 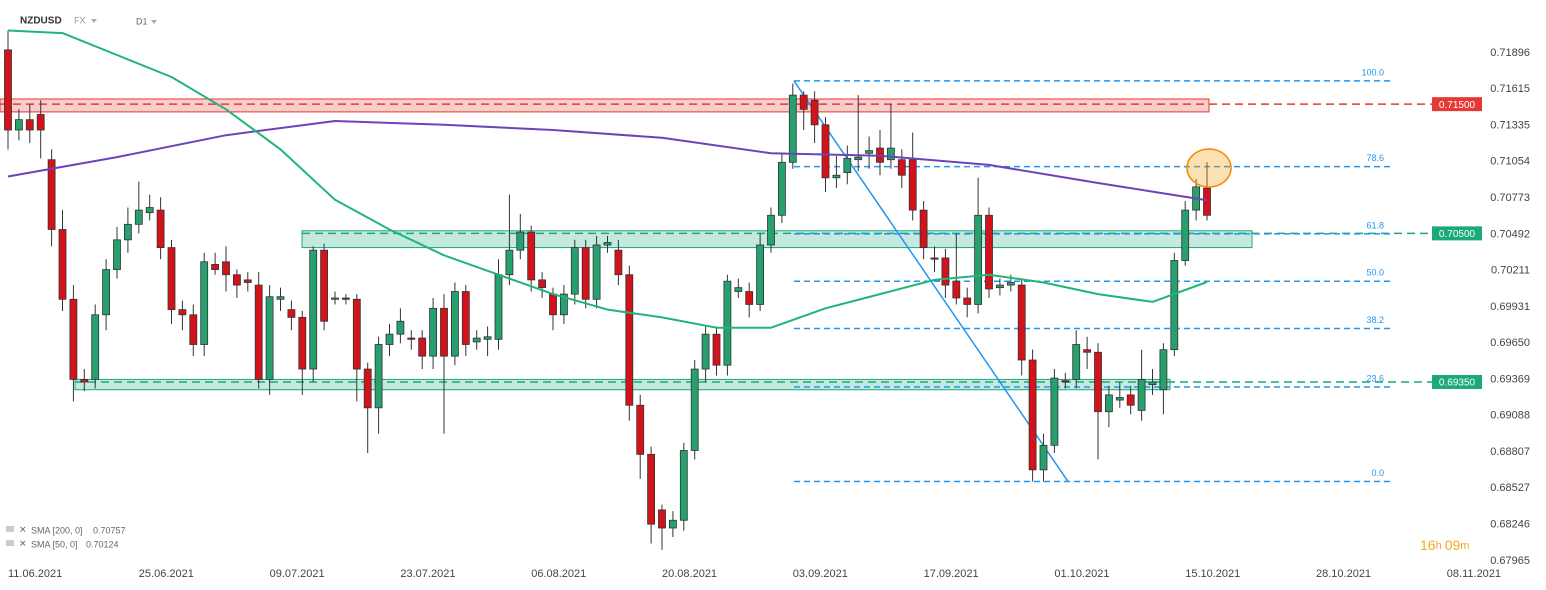 I want to click on y-tick-label: 0.67965, so click(x=1510, y=561).